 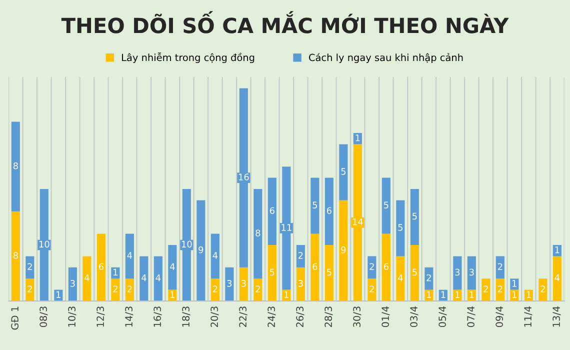 I want to click on x-tick-label: 09/4, so click(x=500, y=317).